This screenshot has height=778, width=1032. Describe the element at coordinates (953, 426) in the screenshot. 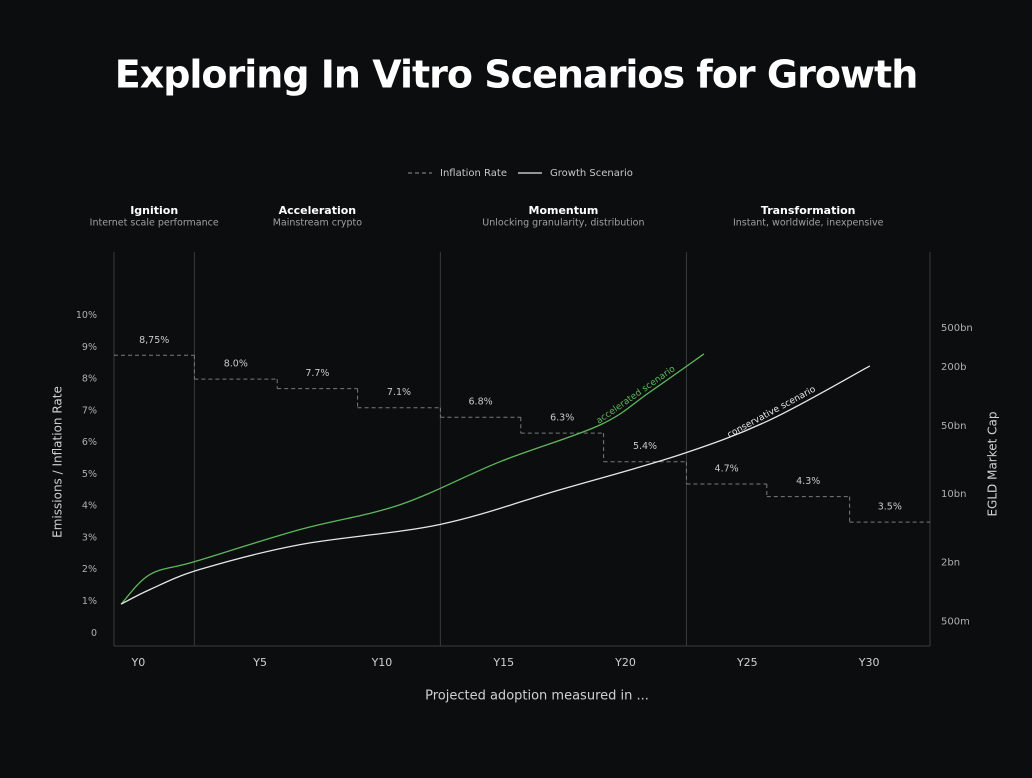

I see `y2-tick-label: 50bn` at that location.